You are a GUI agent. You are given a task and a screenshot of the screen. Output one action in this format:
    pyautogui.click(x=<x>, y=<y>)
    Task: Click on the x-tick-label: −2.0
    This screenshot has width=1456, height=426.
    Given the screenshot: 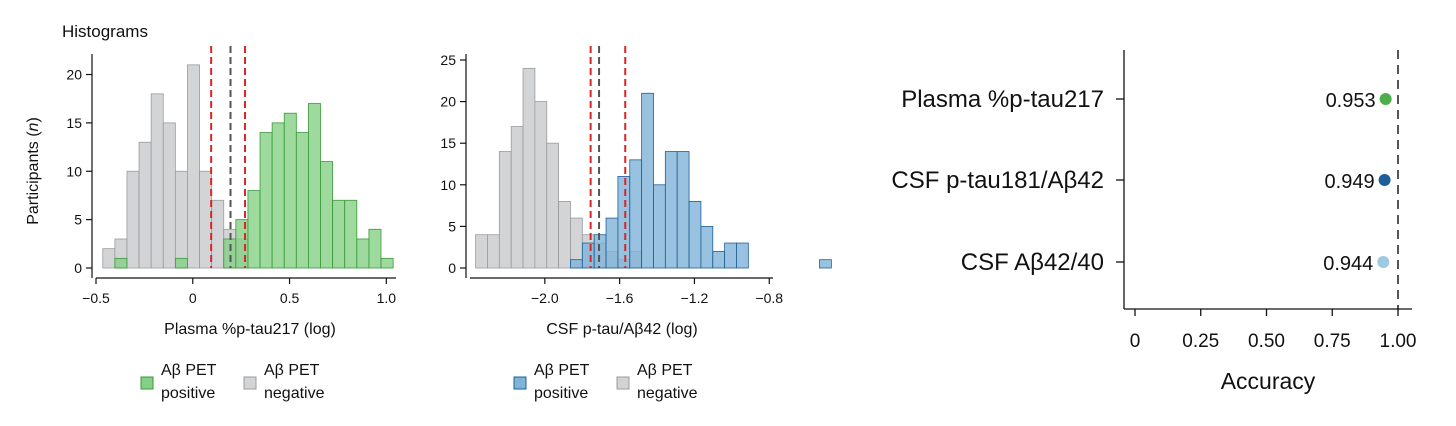 What is the action you would take?
    pyautogui.click(x=545, y=298)
    